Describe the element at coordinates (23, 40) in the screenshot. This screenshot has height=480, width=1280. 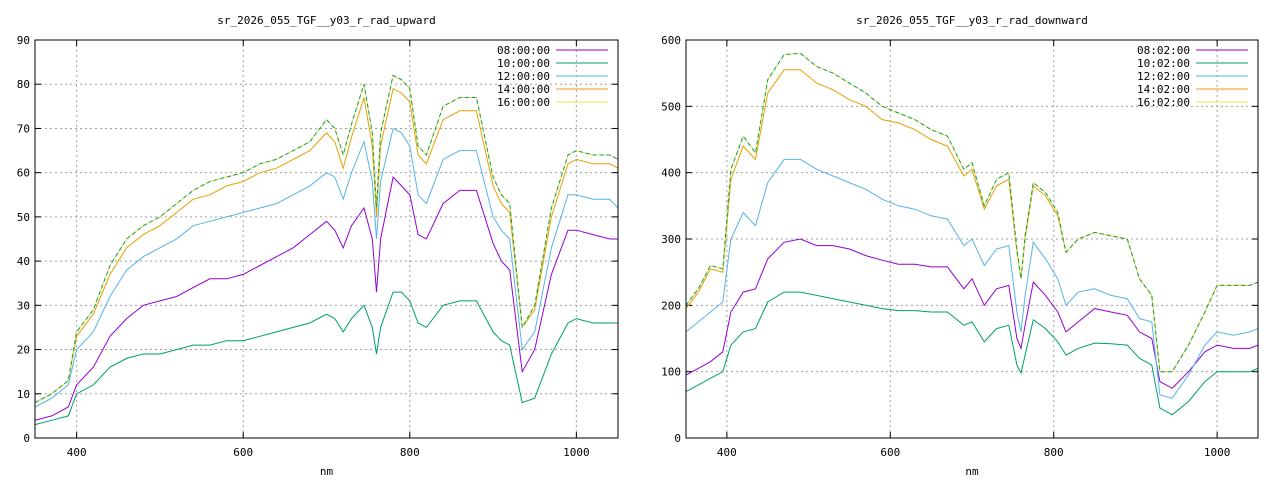
I see `y-tick-label: 90` at that location.